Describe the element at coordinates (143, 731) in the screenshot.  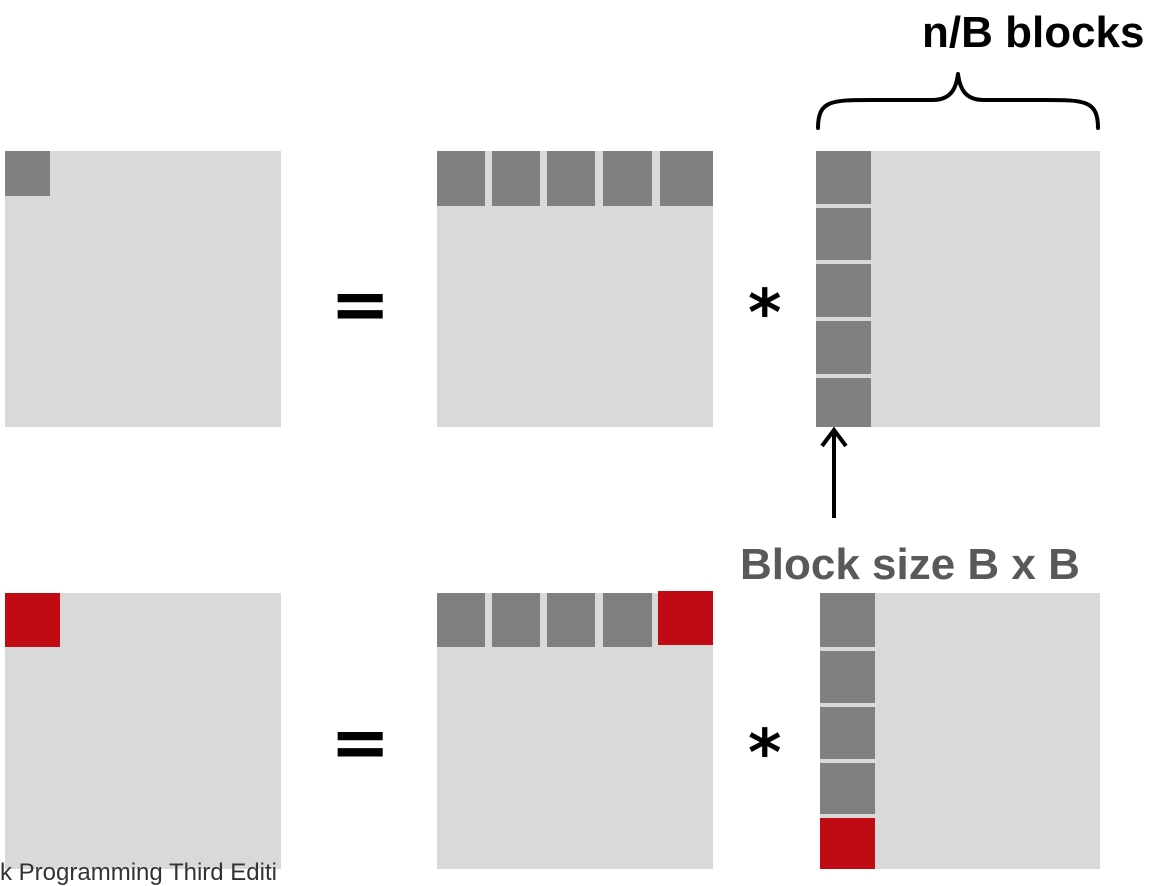
I see `result-matrix-c-bottom` at that location.